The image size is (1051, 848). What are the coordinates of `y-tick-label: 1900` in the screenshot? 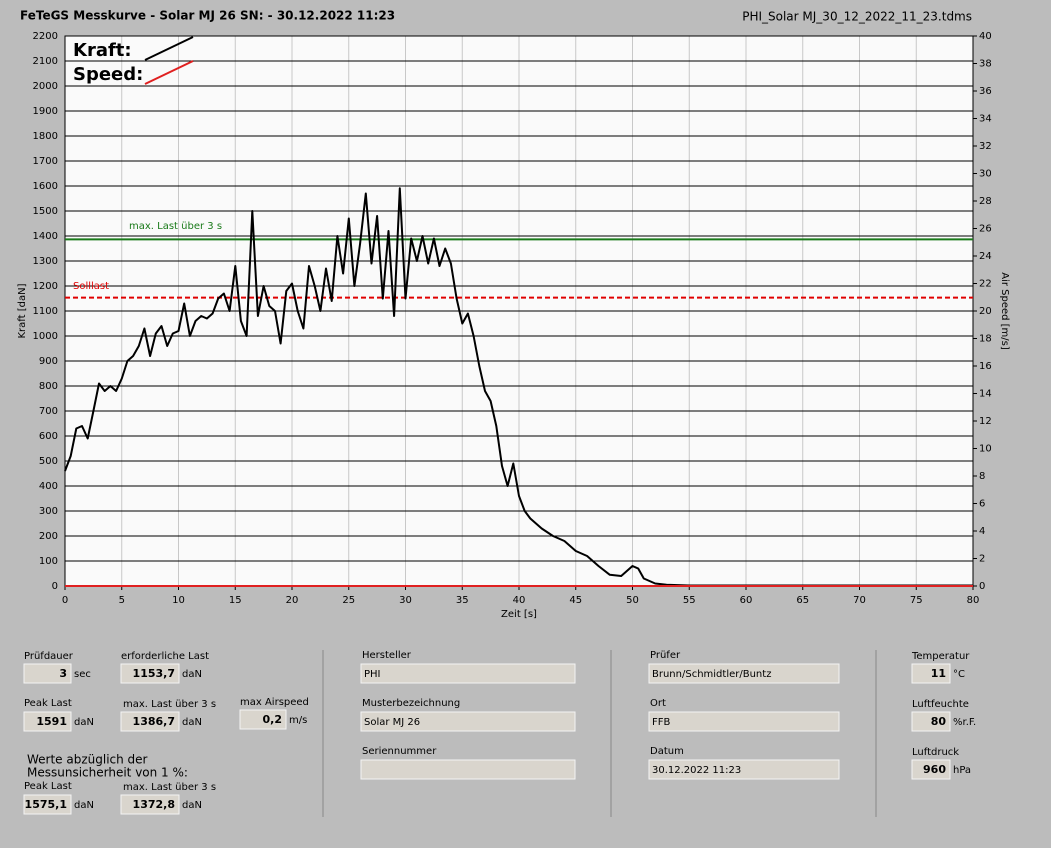 It's located at (45, 111).